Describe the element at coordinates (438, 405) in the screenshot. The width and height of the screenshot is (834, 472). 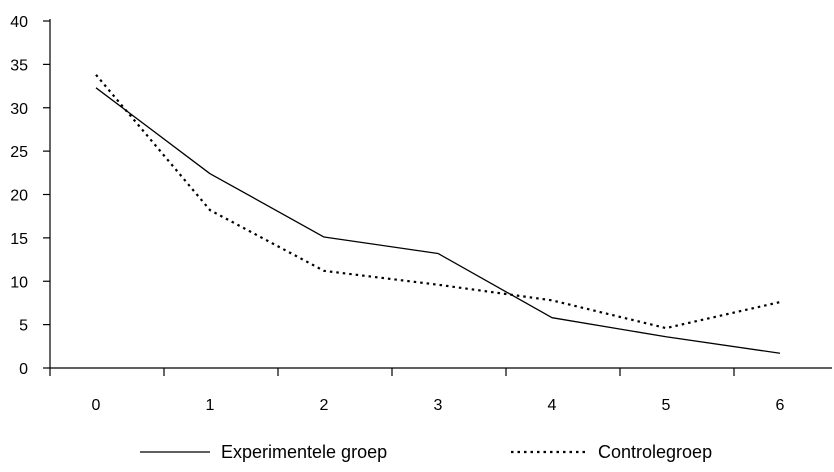
I see `x-tick-label: 3` at that location.